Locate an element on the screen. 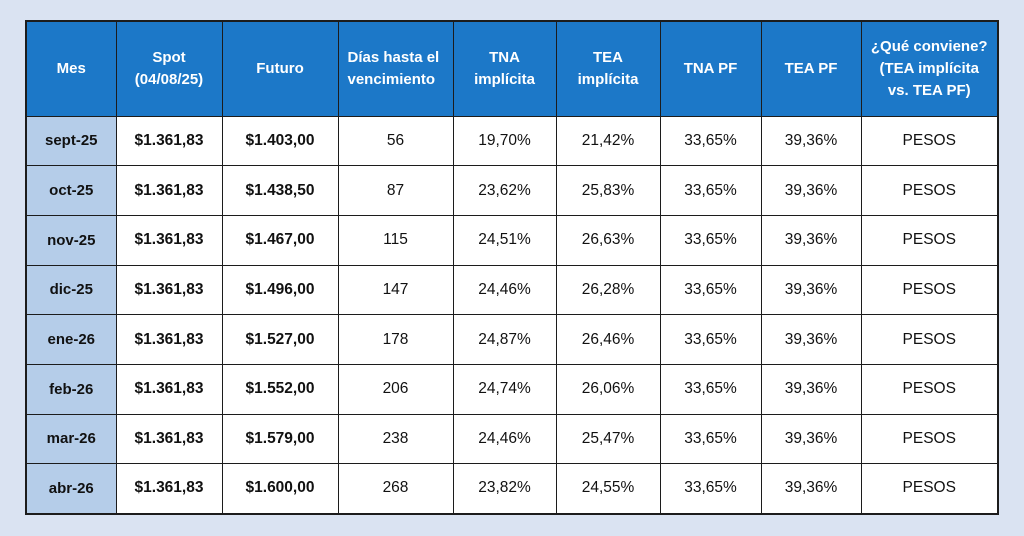  column-header-mes: Mes is located at coordinates (71, 68).